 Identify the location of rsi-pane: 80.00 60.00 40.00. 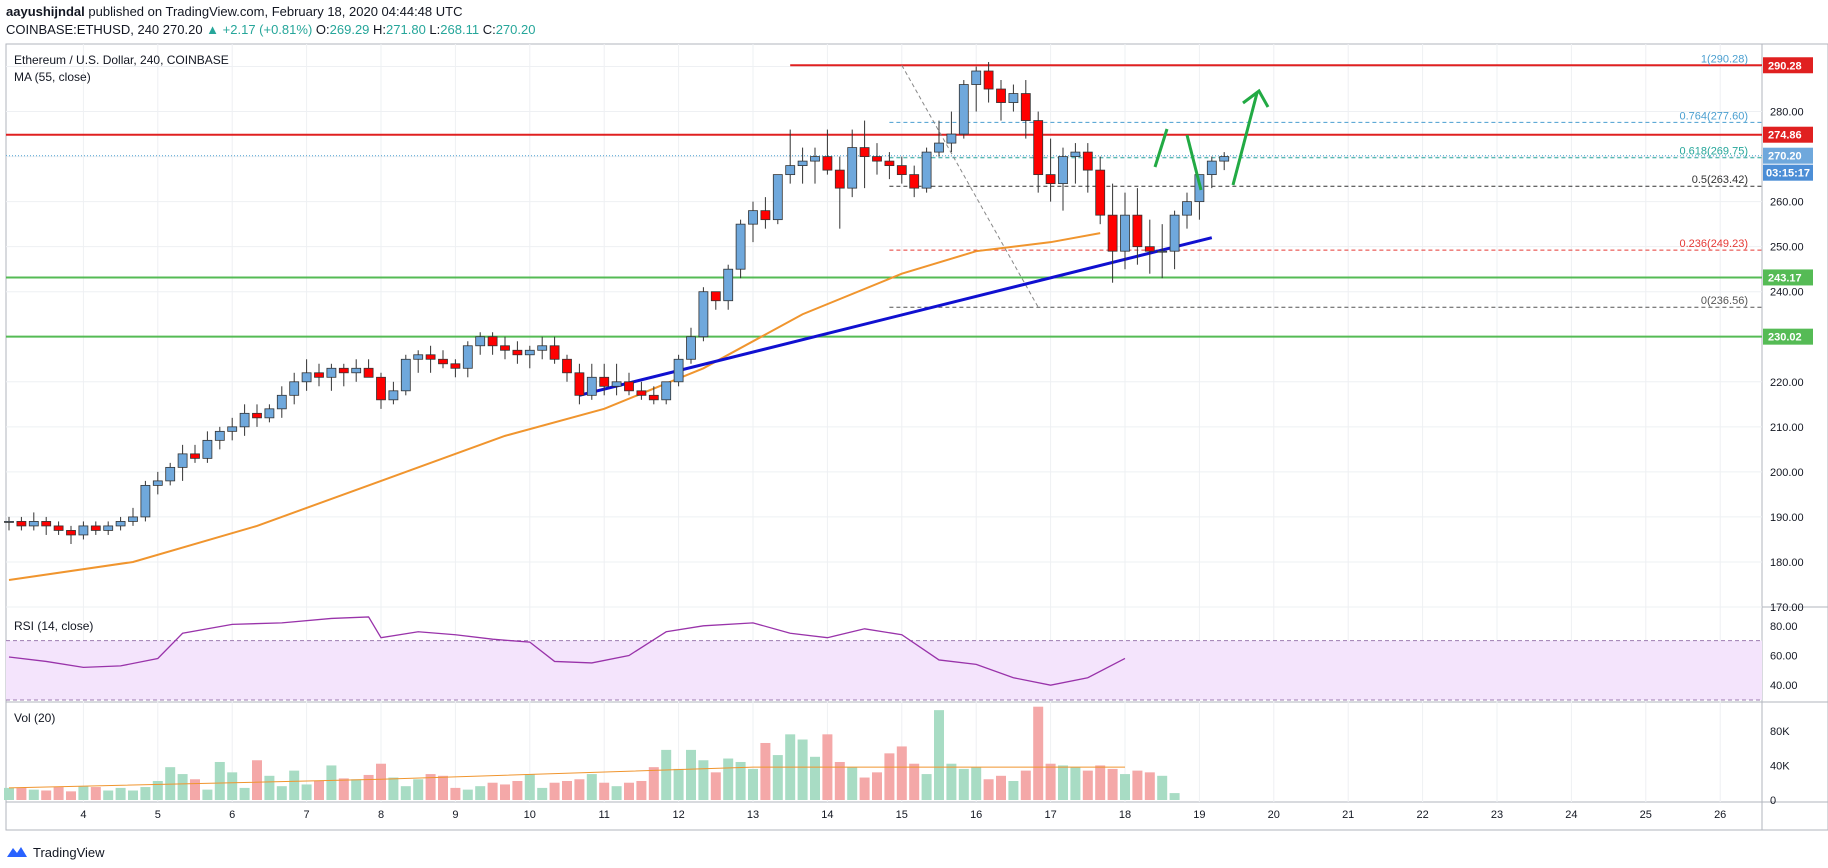
(902, 658).